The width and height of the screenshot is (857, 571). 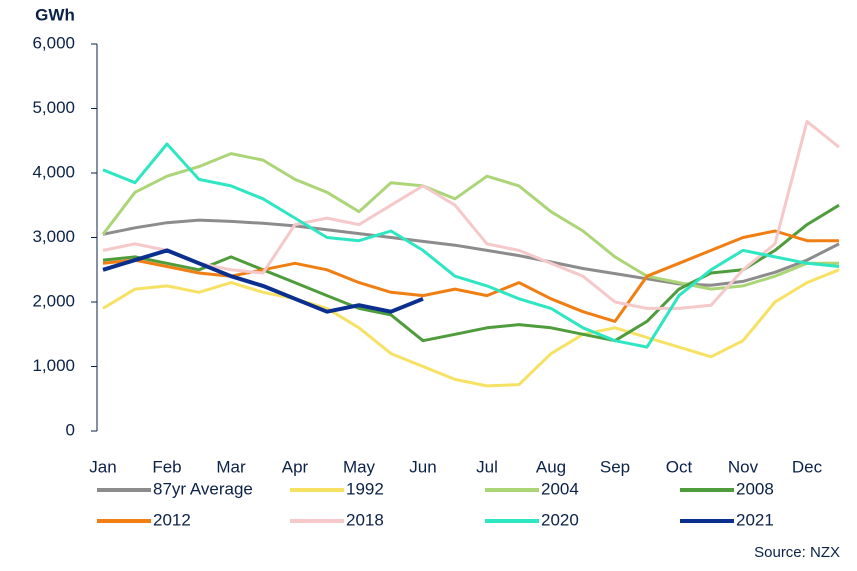 What do you see at coordinates (55, 14) in the screenshot?
I see `y-axis-label: GWh` at bounding box center [55, 14].